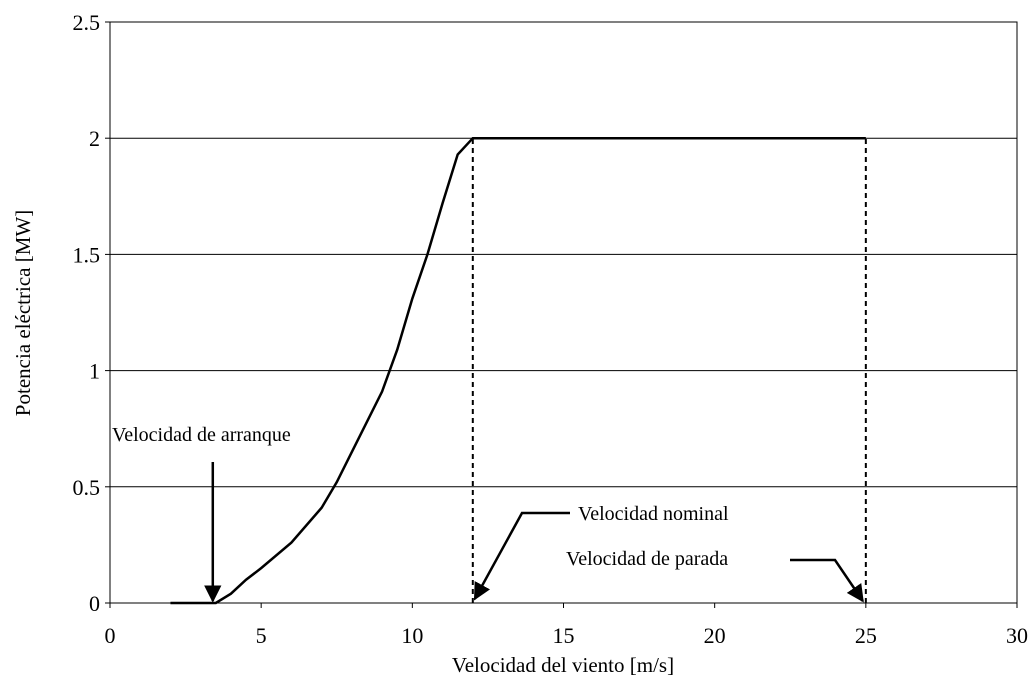  Describe the element at coordinates (412, 635) in the screenshot. I see `x-tick-label: 10` at that location.